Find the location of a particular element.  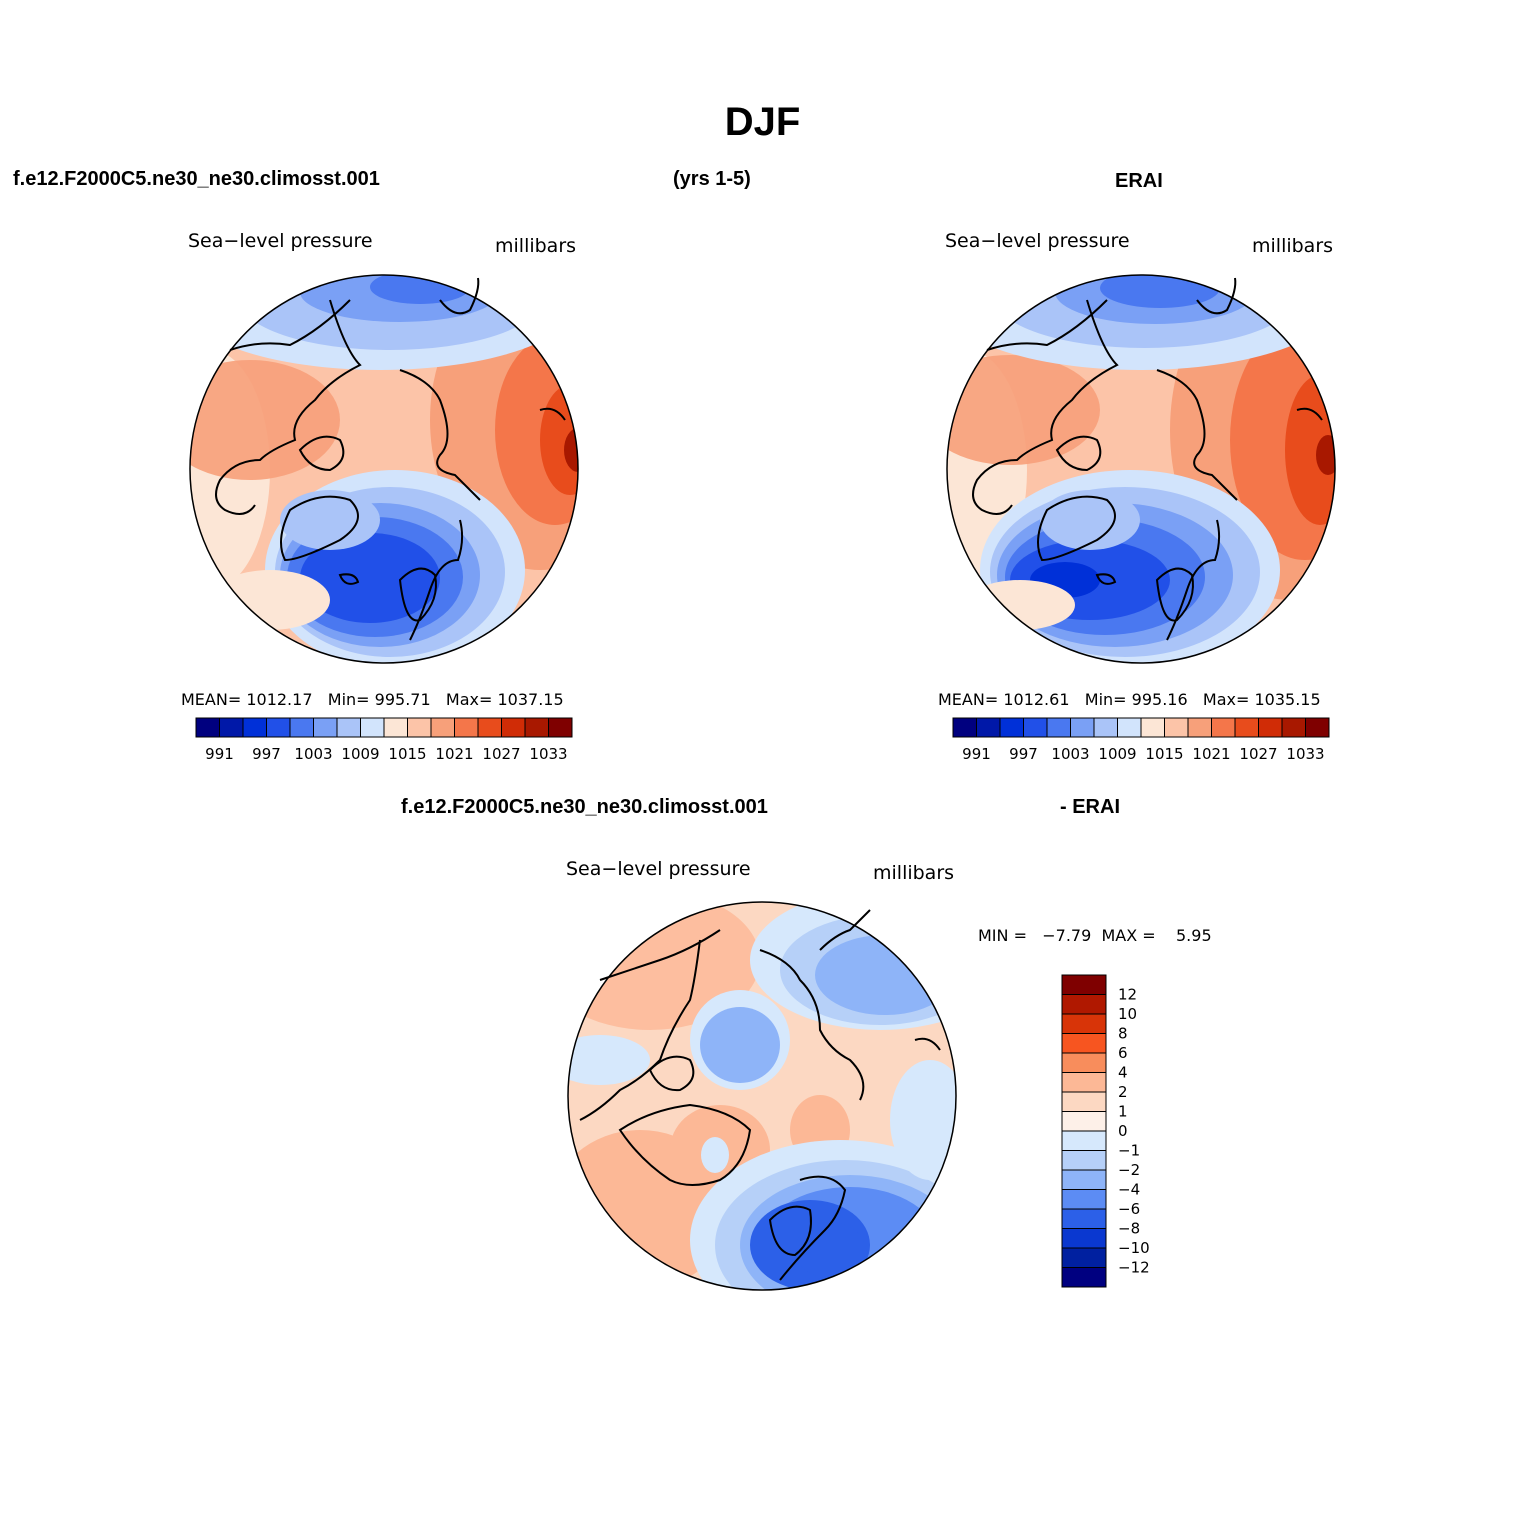

min-value: 995.16 is located at coordinates (1159, 699).